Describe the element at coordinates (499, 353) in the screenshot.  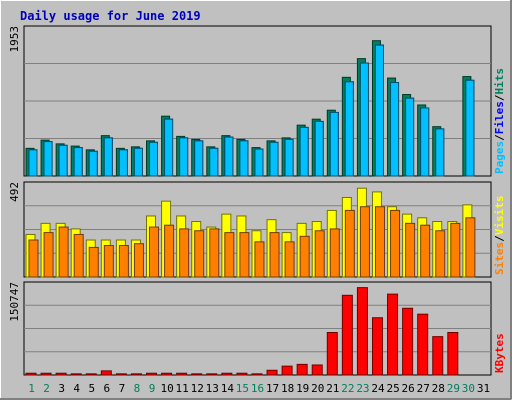
I see `svg-text: KBytes` at that location.